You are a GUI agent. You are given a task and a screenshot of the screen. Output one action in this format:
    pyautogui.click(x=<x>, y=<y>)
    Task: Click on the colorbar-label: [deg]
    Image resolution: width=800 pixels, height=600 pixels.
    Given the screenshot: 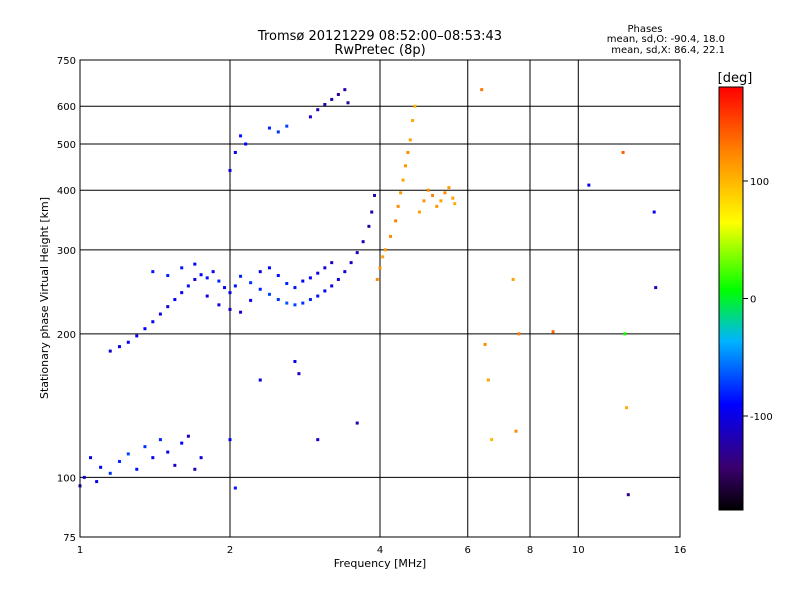 What is the action you would take?
    pyautogui.click(x=735, y=78)
    